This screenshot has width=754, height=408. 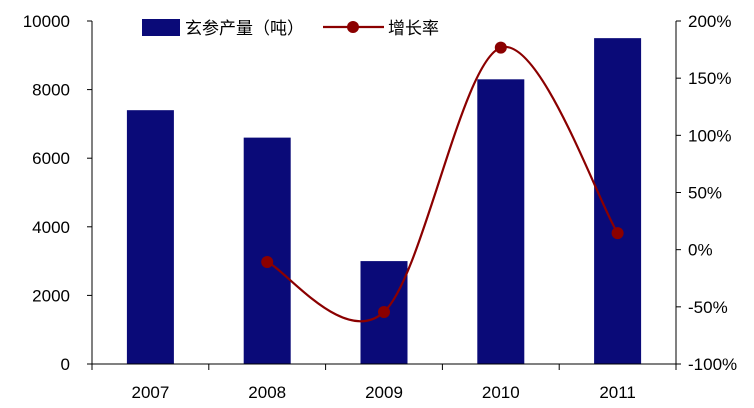 What do you see at coordinates (51, 227) in the screenshot?
I see `left-tick-label: 4000` at bounding box center [51, 227].